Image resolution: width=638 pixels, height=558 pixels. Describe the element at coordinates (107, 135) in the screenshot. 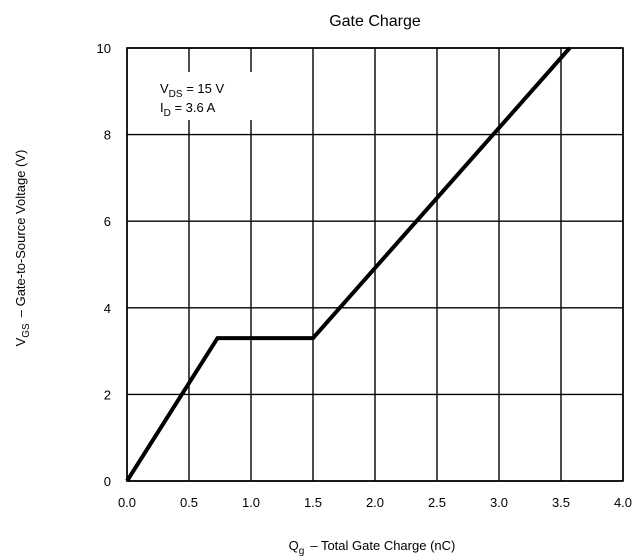

I see `y-tick-label-4: 8` at that location.